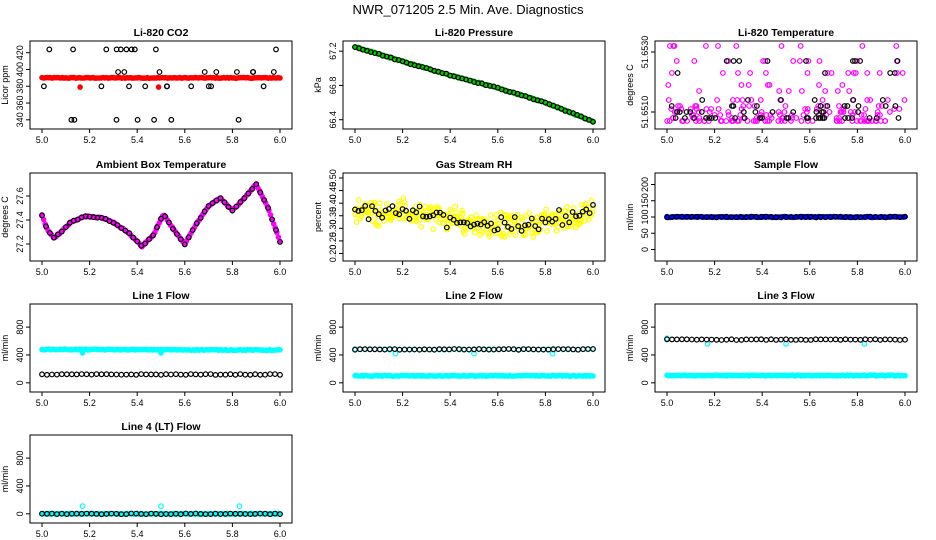 This screenshot has width=936, height=540. Describe the element at coordinates (333, 229) in the screenshot. I see `y-tick-label: 0.30` at that location.